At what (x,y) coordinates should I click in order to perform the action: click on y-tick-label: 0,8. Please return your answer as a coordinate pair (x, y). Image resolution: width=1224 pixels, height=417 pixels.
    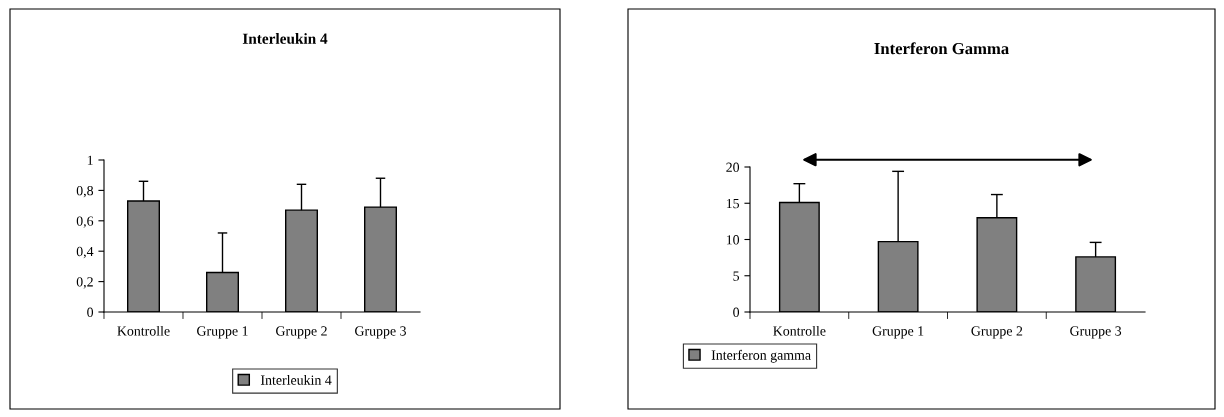
    Looking at the image, I should click on (85, 191).